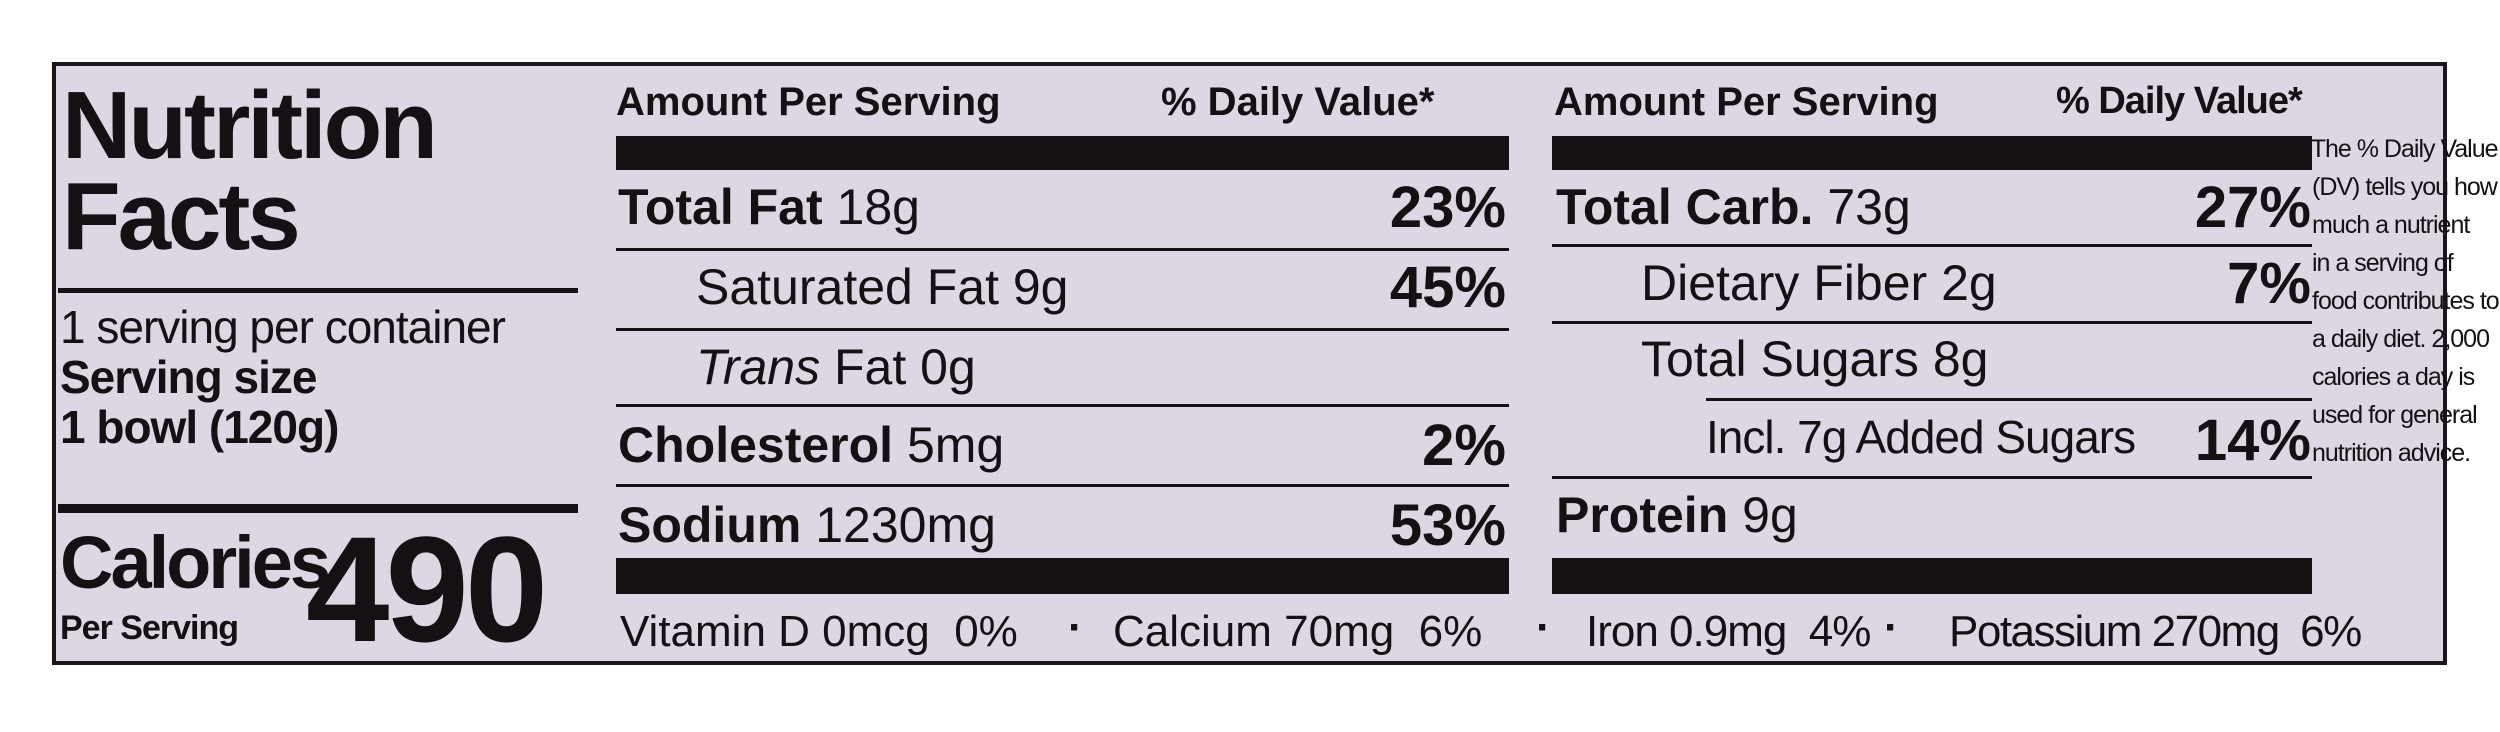 This screenshot has height=732, width=2500. I want to click on serving-rule, so click(318, 508).